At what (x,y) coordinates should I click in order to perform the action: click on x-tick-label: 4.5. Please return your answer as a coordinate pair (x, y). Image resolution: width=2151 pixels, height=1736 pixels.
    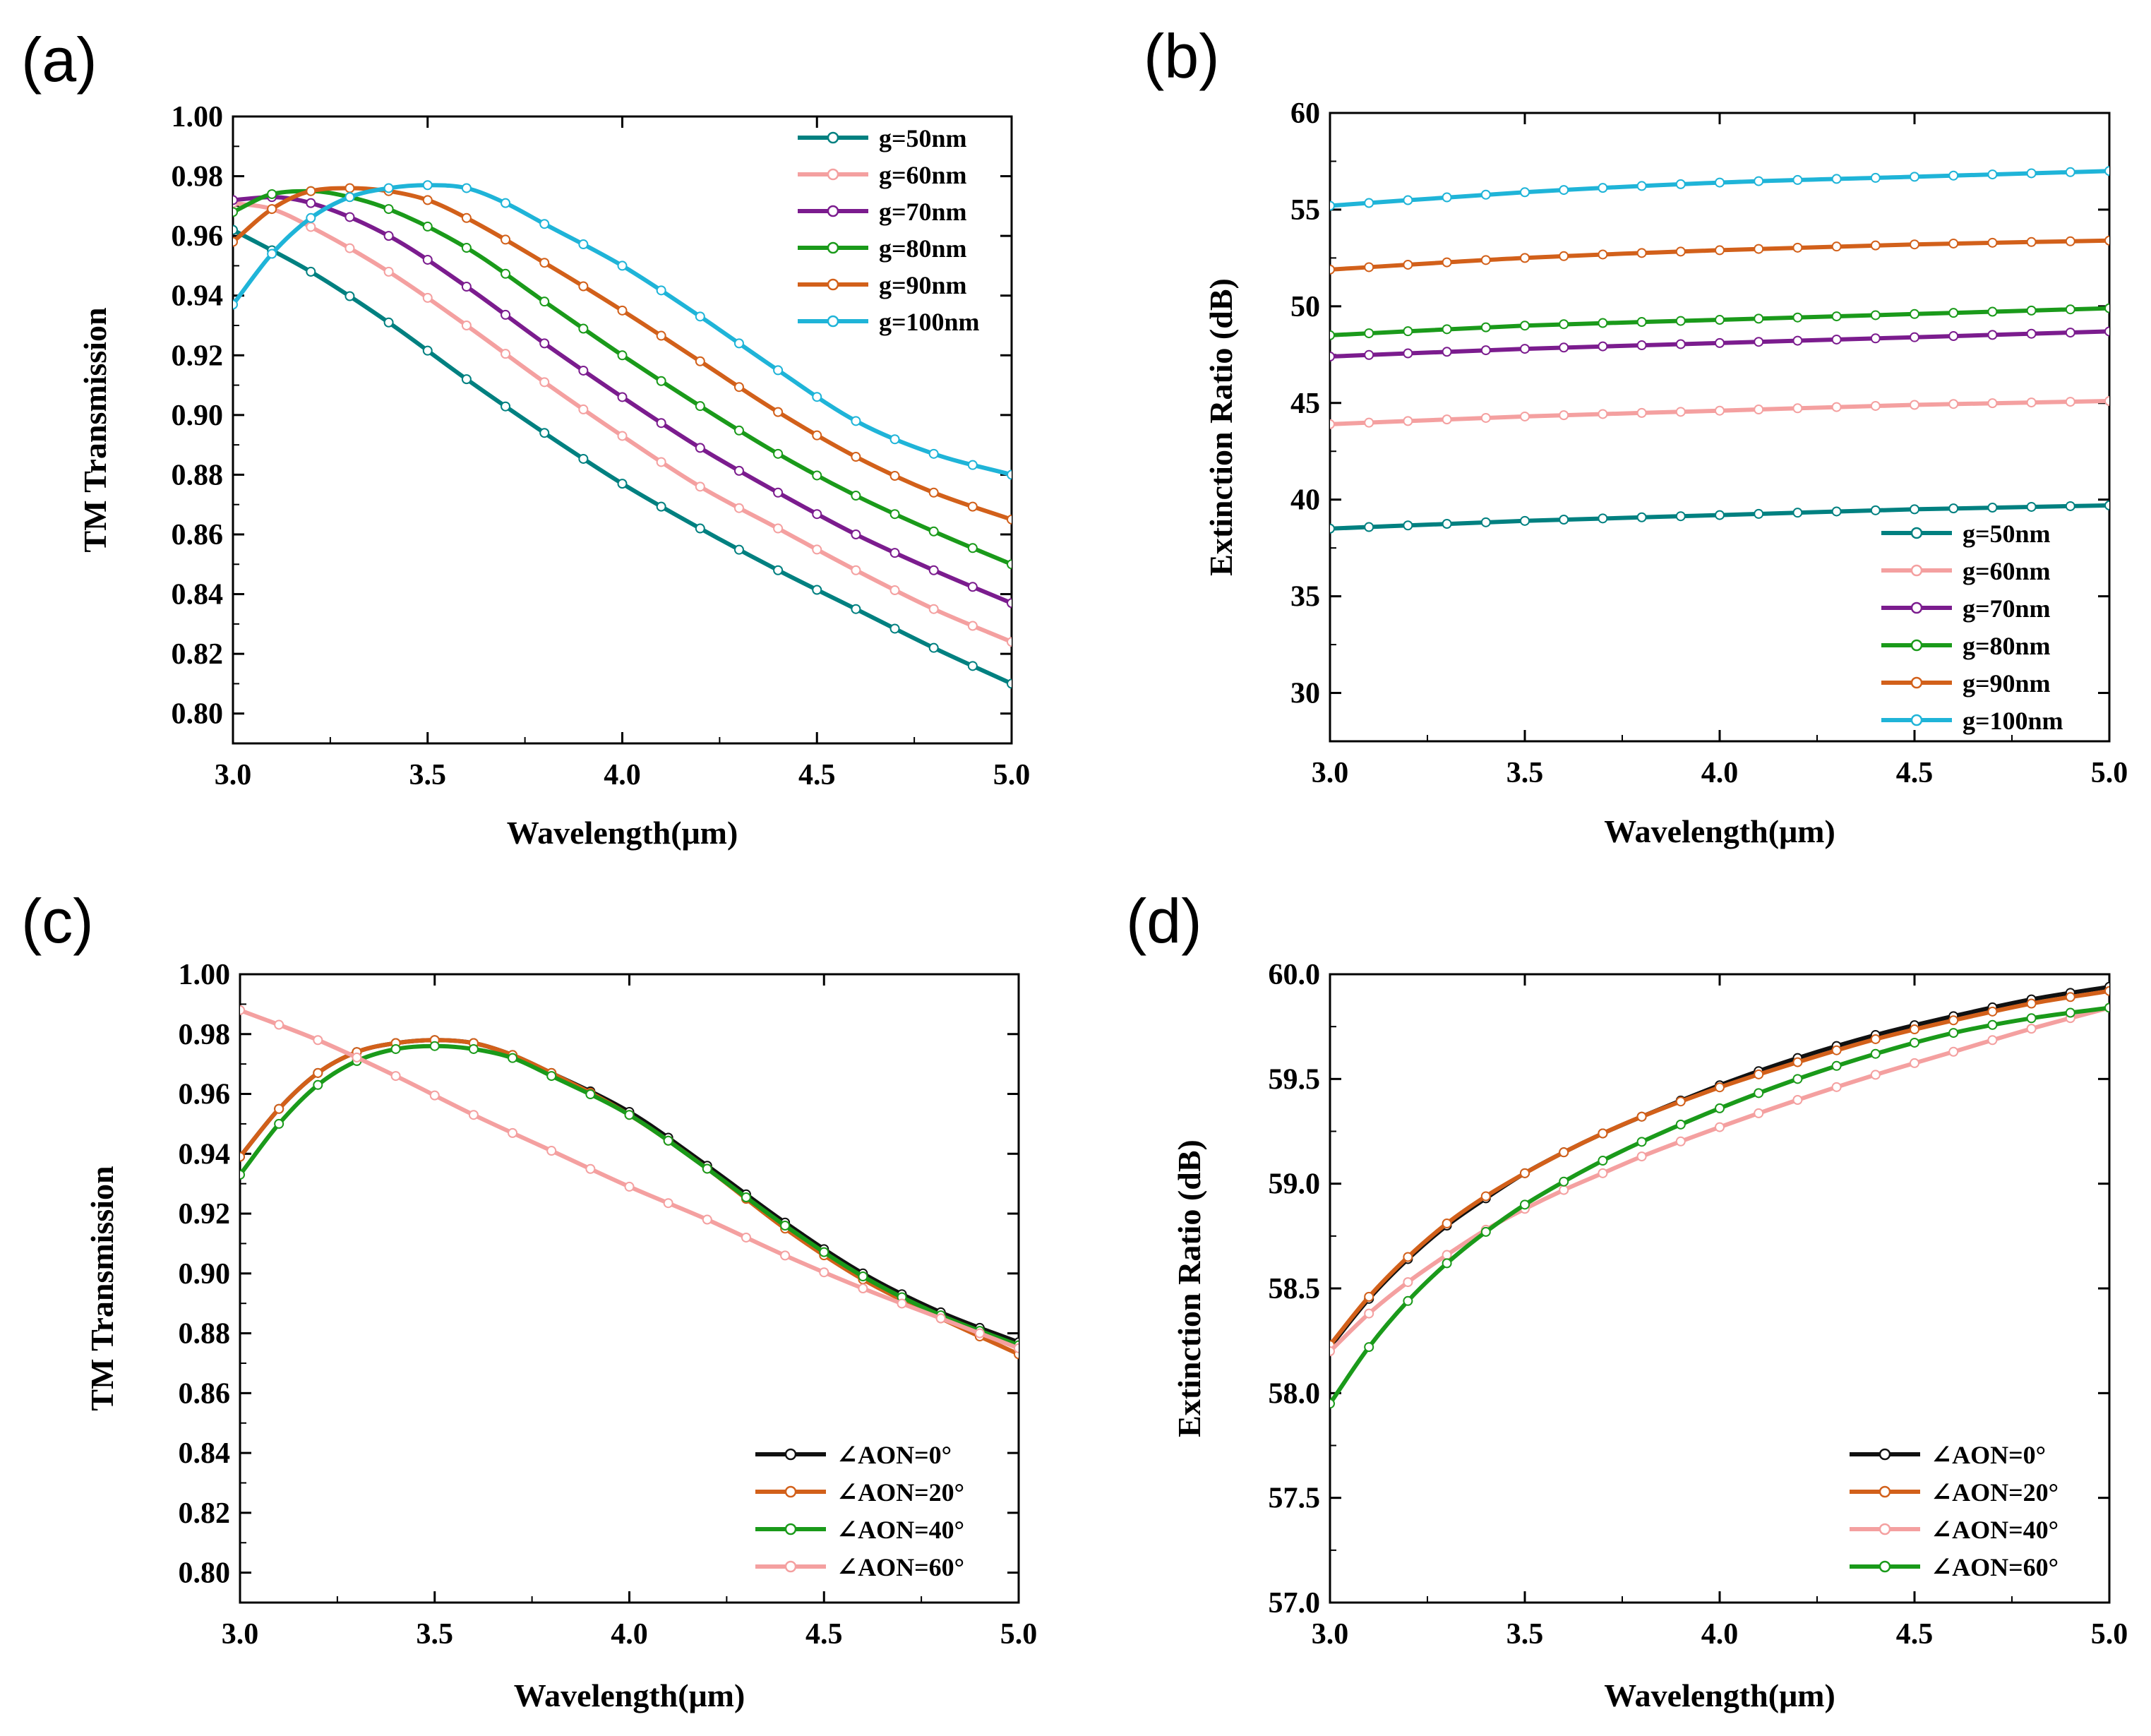
    Looking at the image, I should click on (1915, 1634).